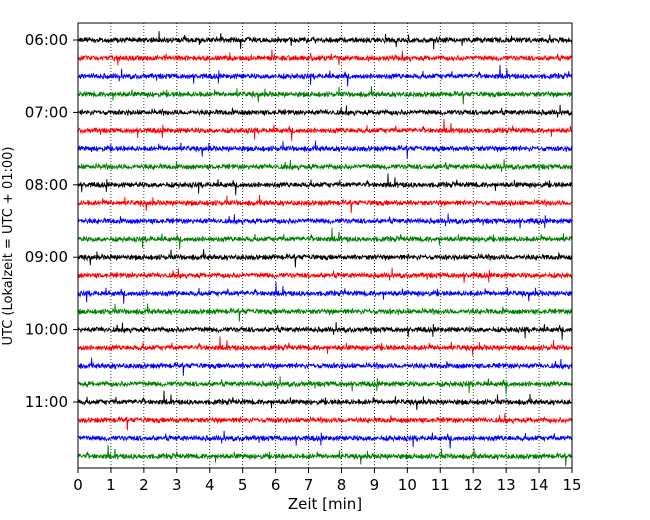 This screenshot has height=520, width=650. What do you see at coordinates (144, 485) in the screenshot?
I see `x-tick-label: 2` at bounding box center [144, 485].